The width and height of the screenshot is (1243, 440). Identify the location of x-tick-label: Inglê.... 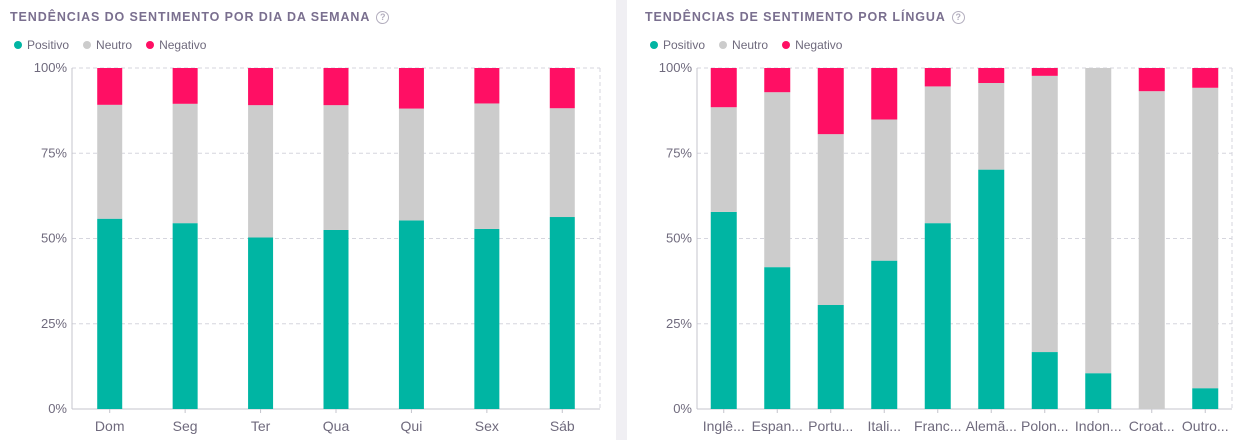
(724, 426).